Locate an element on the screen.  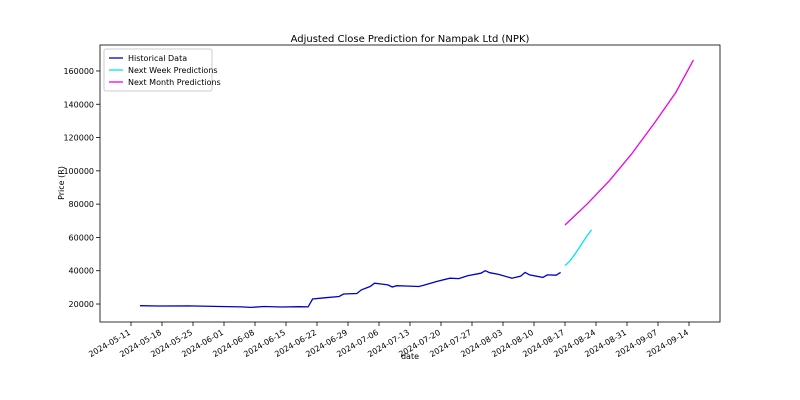
legend-label: Next Month Predictions is located at coordinates (174, 82).